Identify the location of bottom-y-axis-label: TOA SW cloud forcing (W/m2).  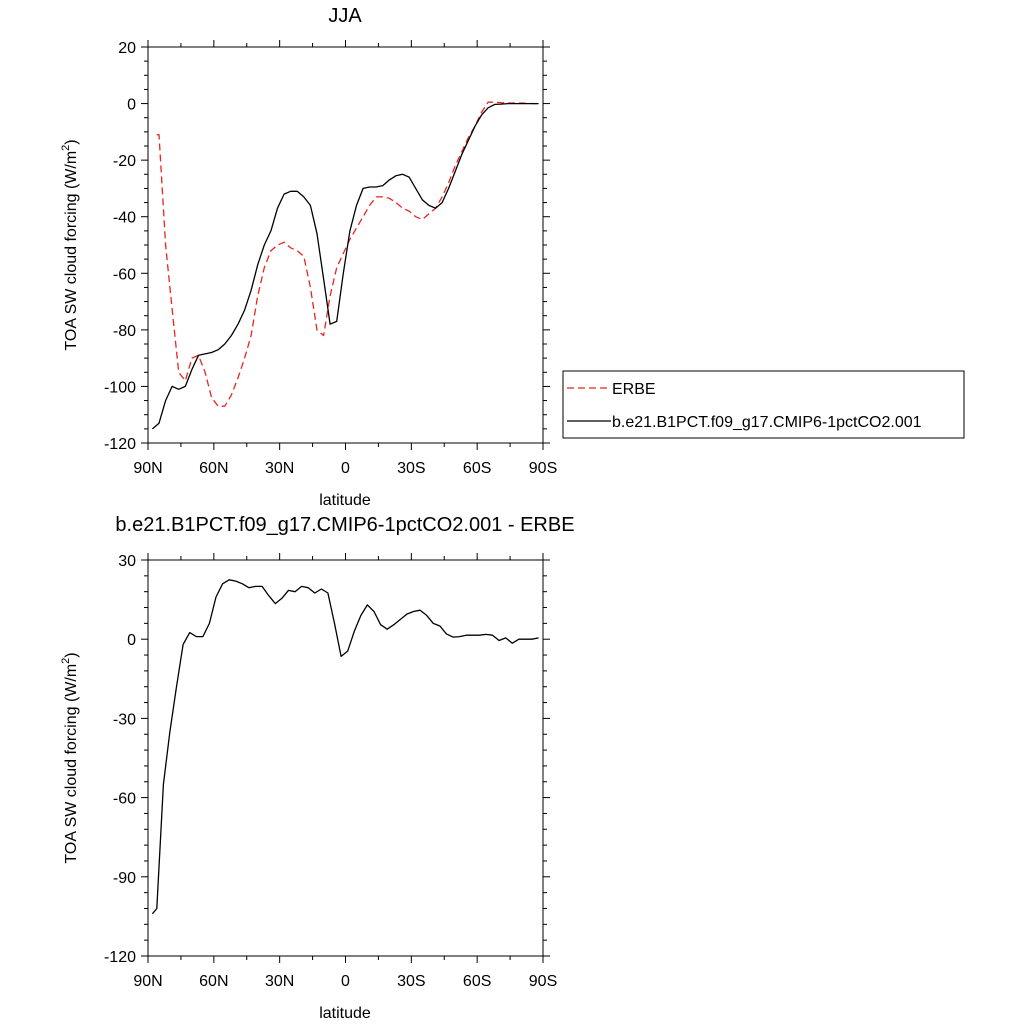
(70, 757).